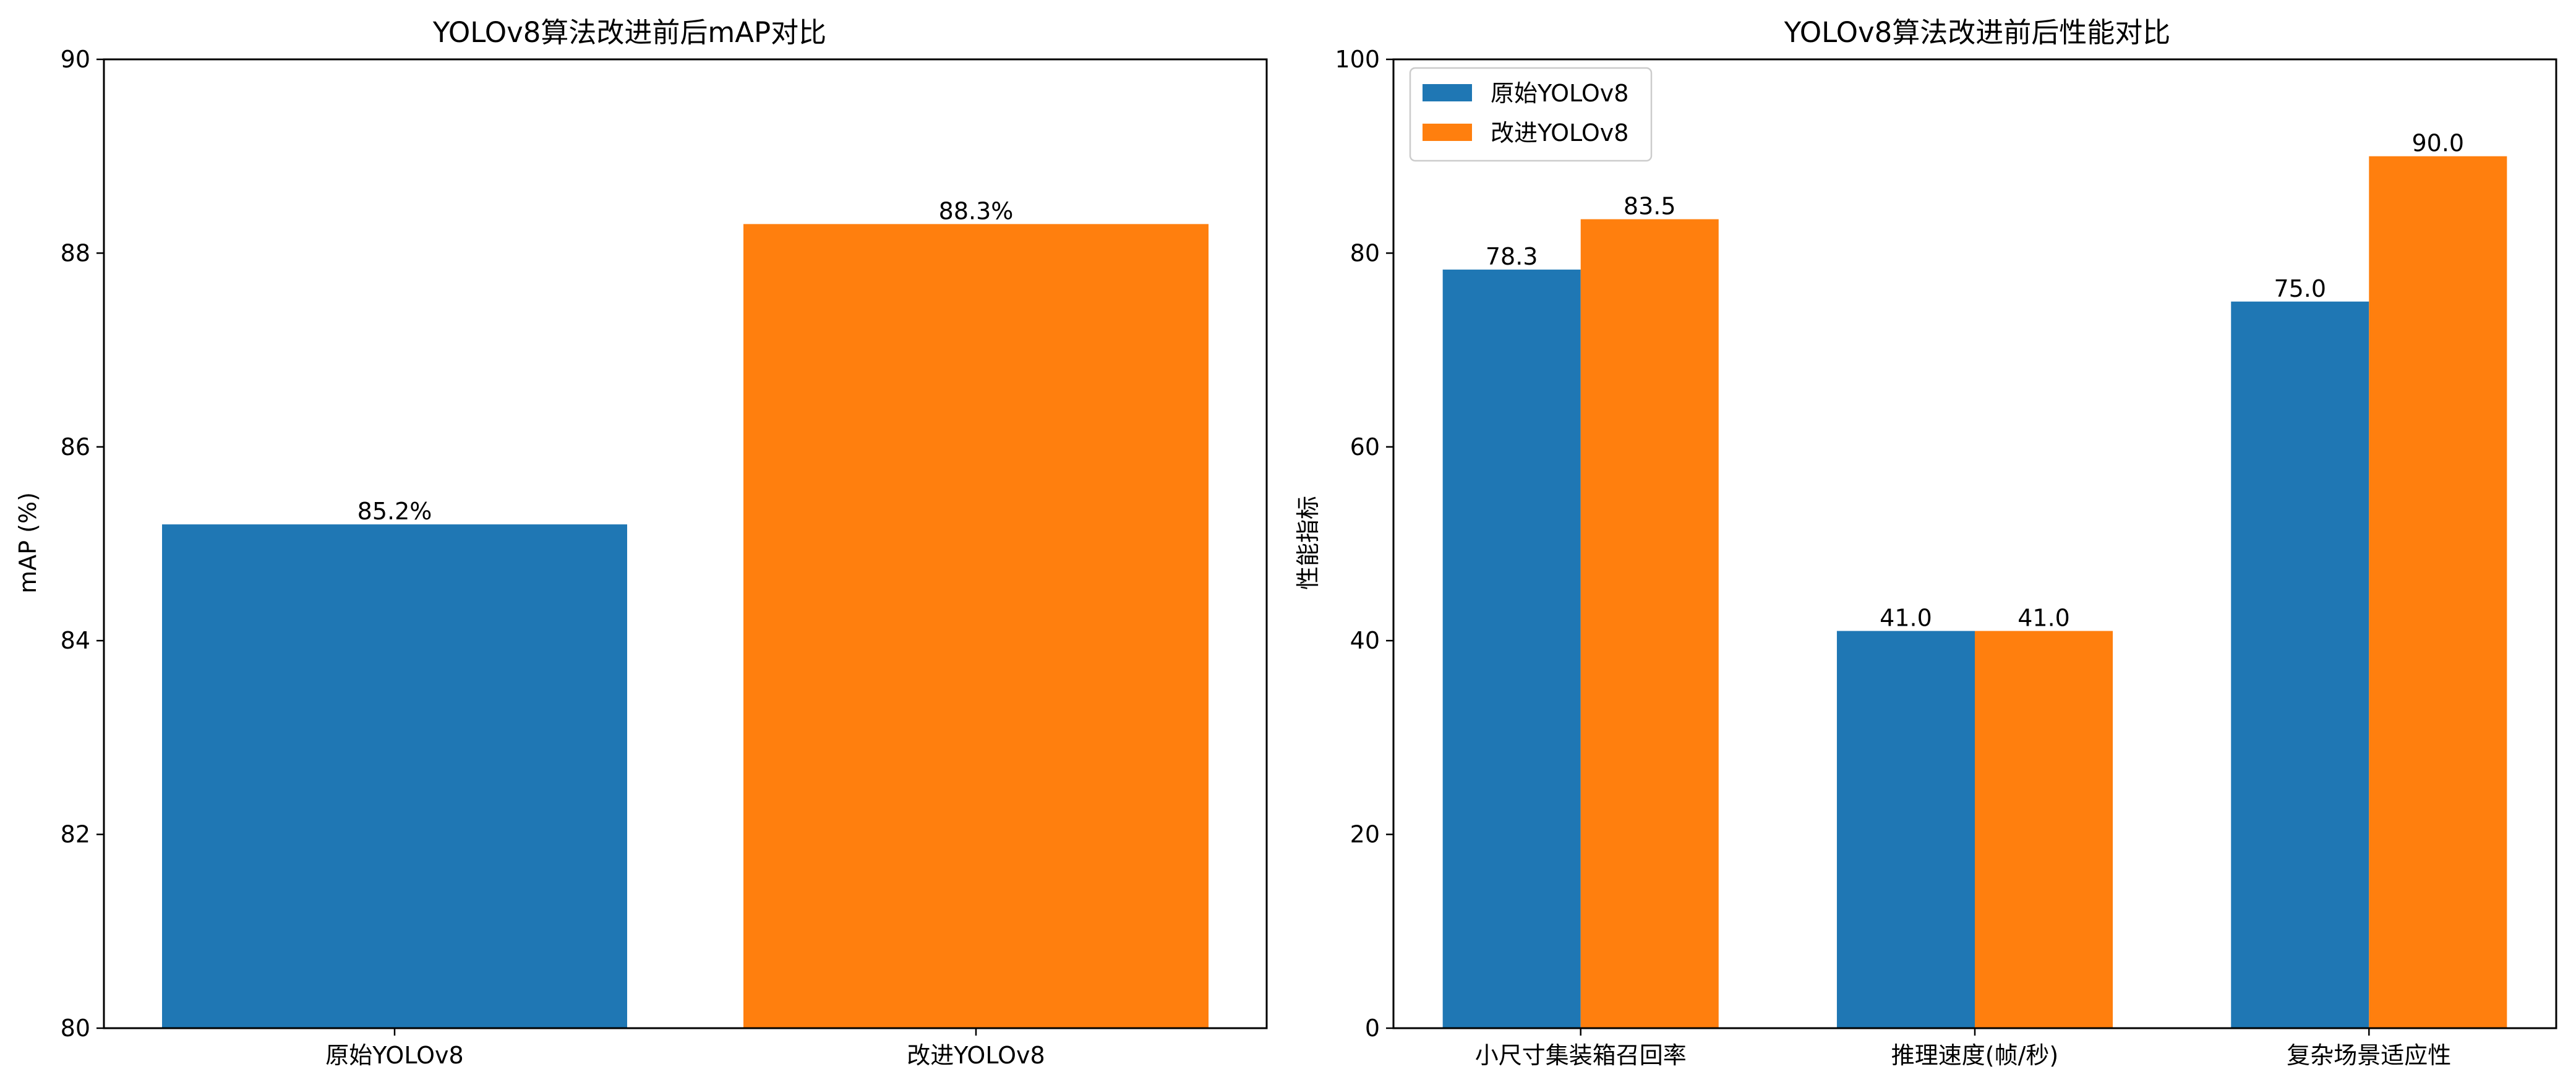 This screenshot has height=1090, width=2576. What do you see at coordinates (75, 447) in the screenshot?
I see `y-tick-label: 86` at bounding box center [75, 447].